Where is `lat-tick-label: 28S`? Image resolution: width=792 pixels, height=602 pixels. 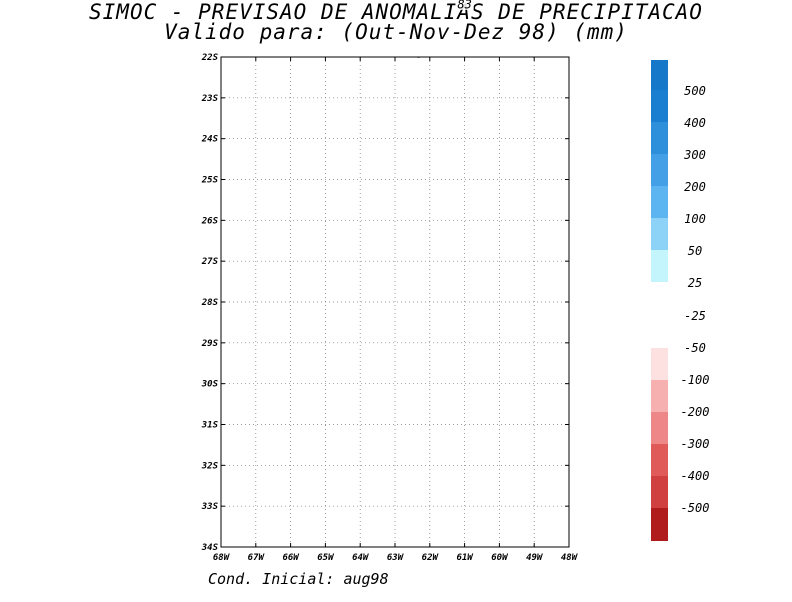 lat-tick-label: 28S is located at coordinates (210, 303).